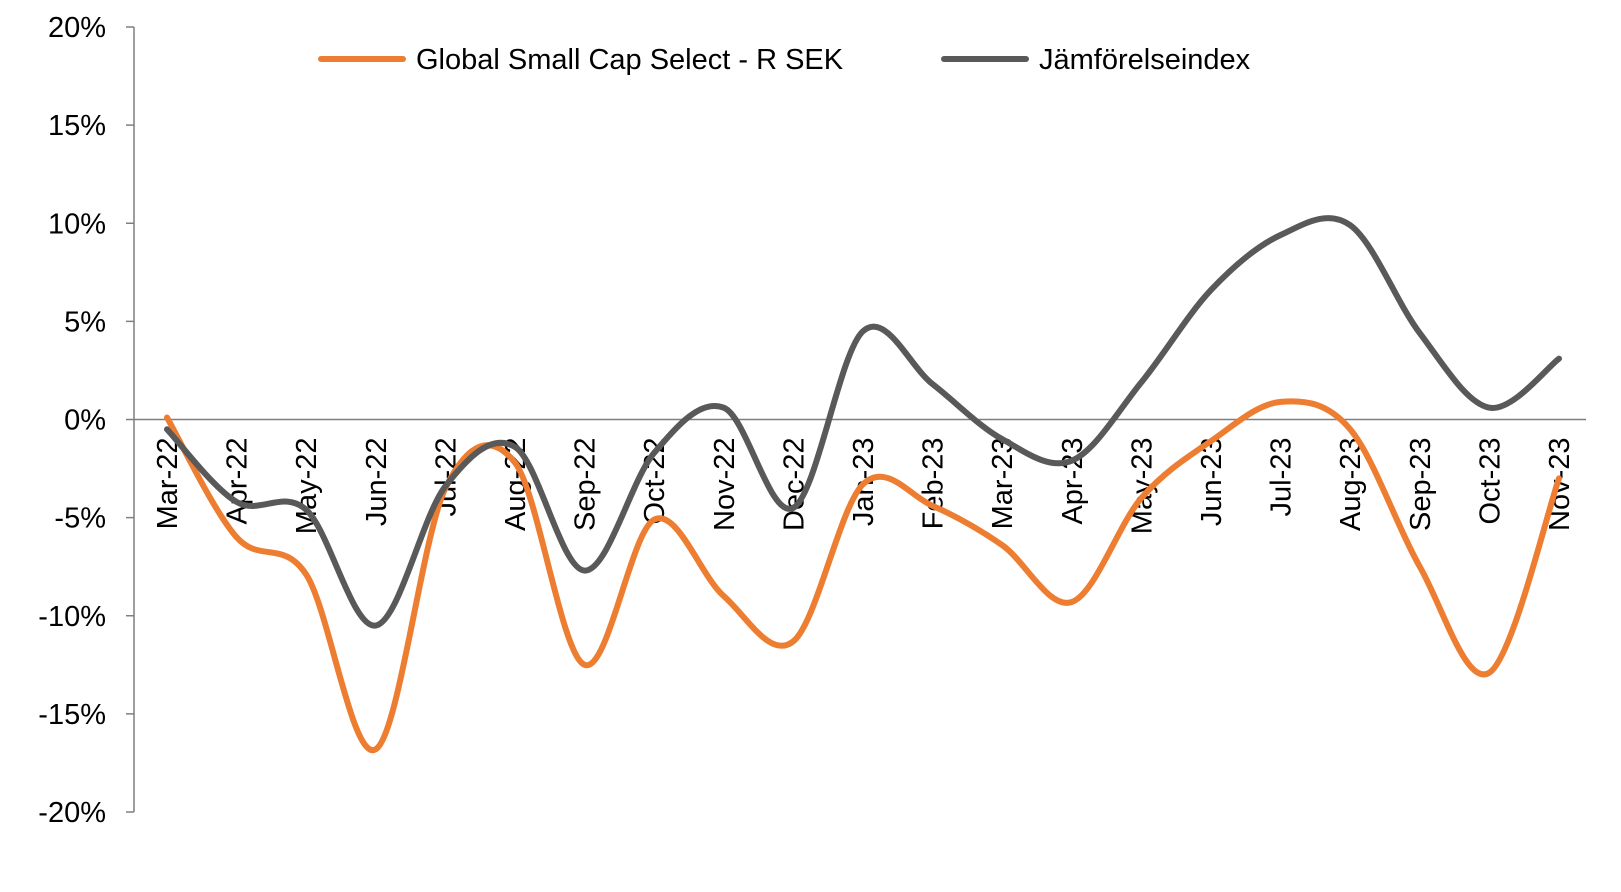 The height and width of the screenshot is (892, 1621). Describe the element at coordinates (168, 484) in the screenshot. I see `x-tick-label: Mar-22` at that location.